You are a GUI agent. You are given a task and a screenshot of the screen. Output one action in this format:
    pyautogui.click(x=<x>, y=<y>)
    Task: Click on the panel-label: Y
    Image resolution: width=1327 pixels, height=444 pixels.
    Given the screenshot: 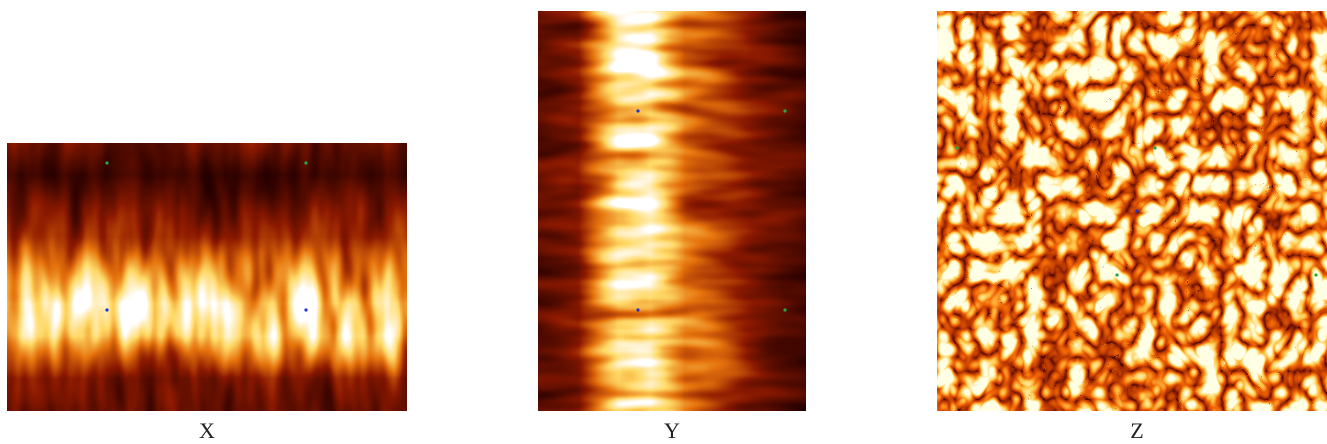 What is the action you would take?
    pyautogui.click(x=672, y=430)
    